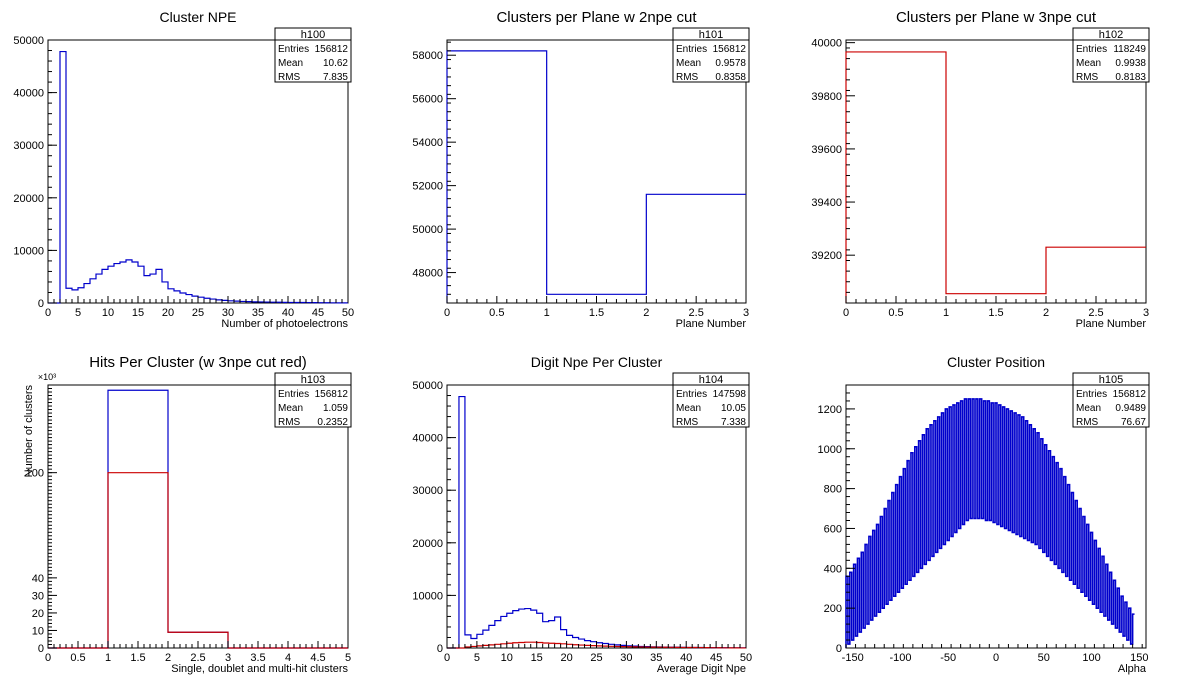 This screenshot has width=1196, height=690. I want to click on x-tick-label: 35, so click(656, 658).